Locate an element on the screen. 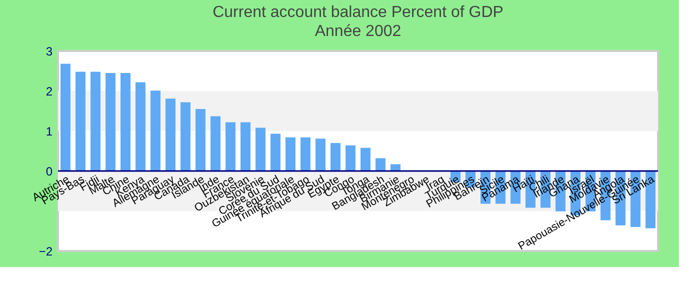  y-tick-label: −2 is located at coordinates (45, 251).